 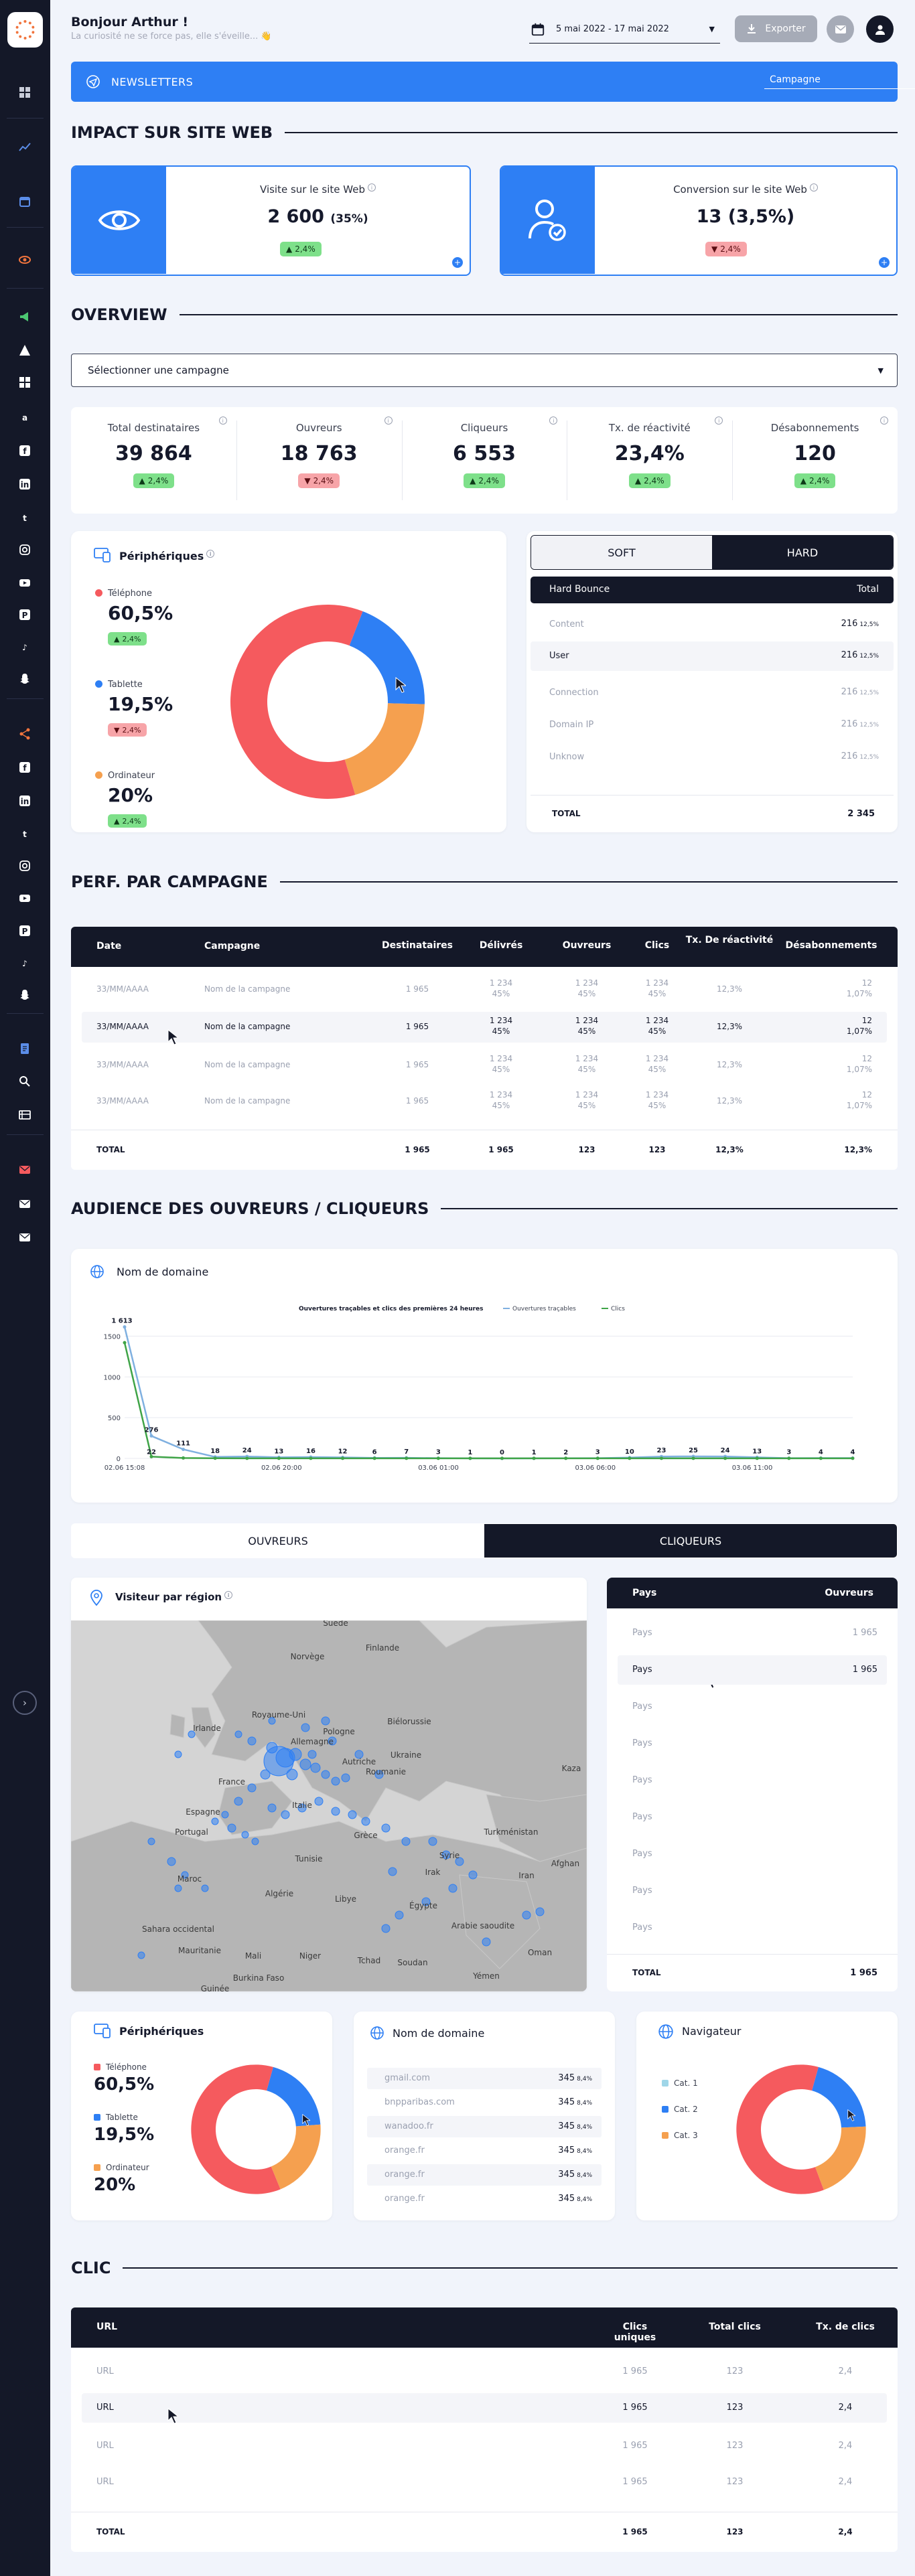 What do you see at coordinates (25, 202) in the screenshot?
I see `store-icon` at bounding box center [25, 202].